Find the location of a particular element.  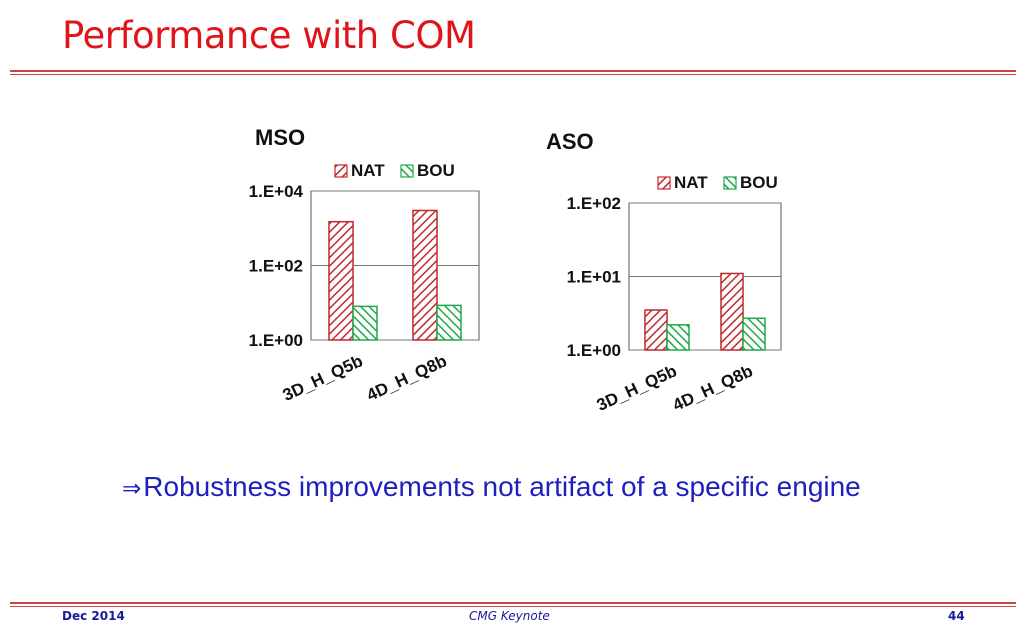

footer-date: Dec 2014 is located at coordinates (93, 616).